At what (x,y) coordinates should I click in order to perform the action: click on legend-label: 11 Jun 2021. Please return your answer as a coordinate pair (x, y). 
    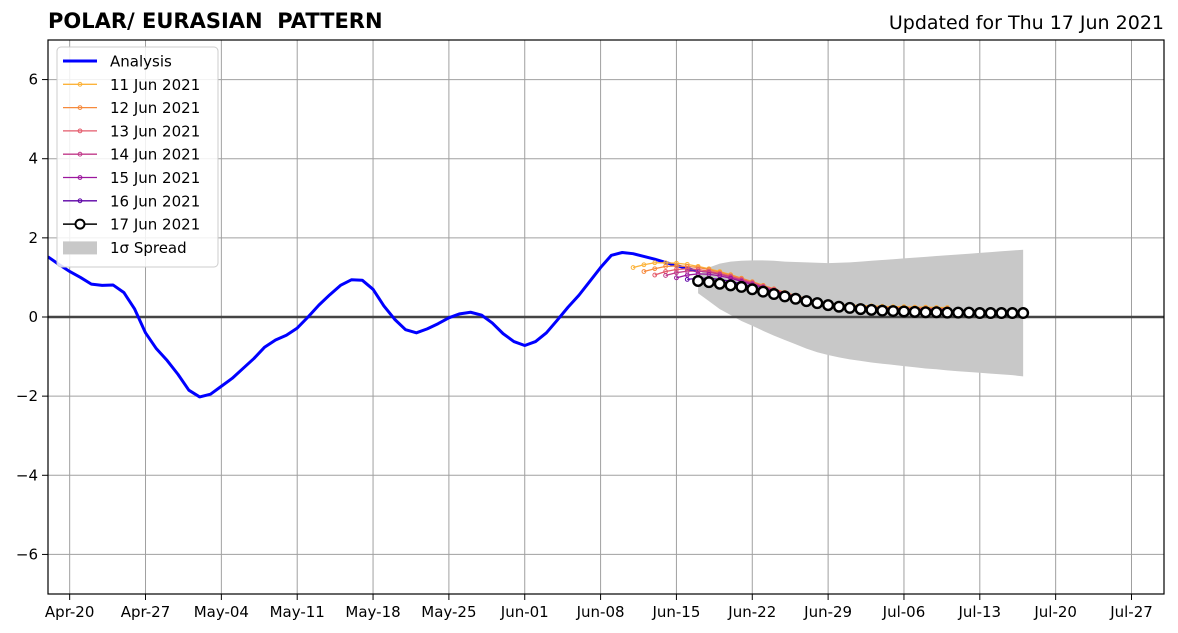
    Looking at the image, I should click on (155, 85).